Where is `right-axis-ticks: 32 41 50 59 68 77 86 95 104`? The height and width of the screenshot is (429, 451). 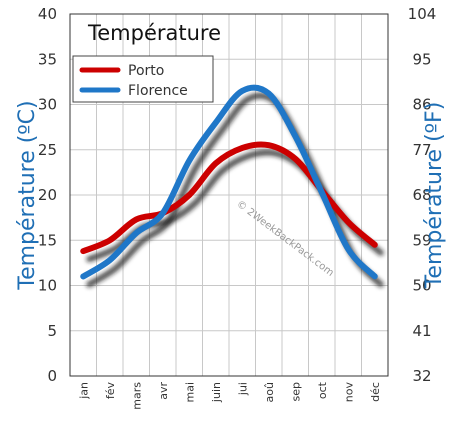
right-axis-ticks: 32 41 50 59 68 77 86 95 104 is located at coordinates (422, 195).